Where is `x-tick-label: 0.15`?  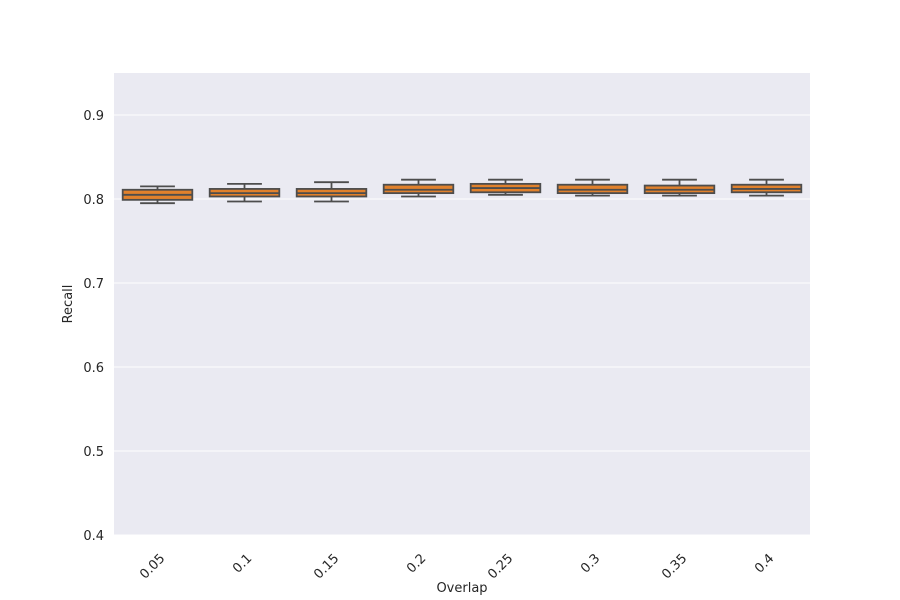
x-tick-label: 0.15 is located at coordinates (326, 566).